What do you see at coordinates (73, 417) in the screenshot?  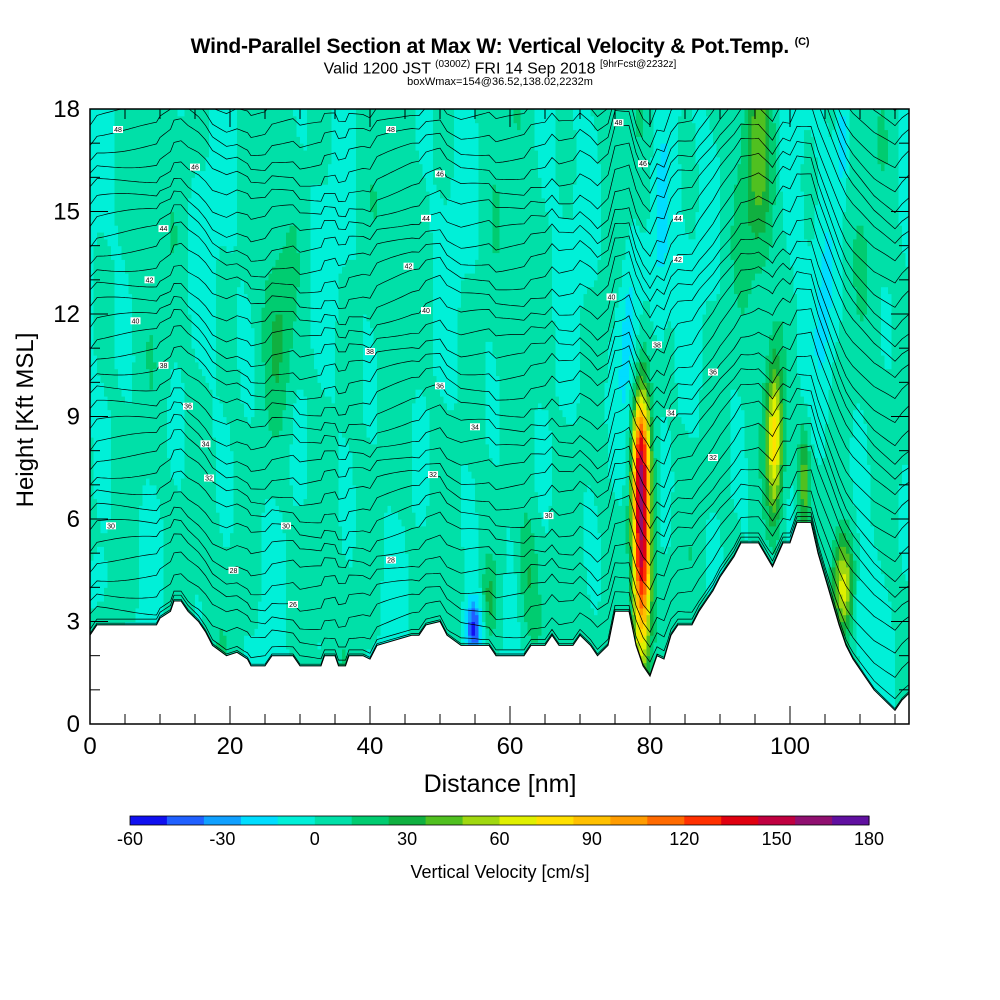 I see `y-tick-label: 9` at bounding box center [73, 417].